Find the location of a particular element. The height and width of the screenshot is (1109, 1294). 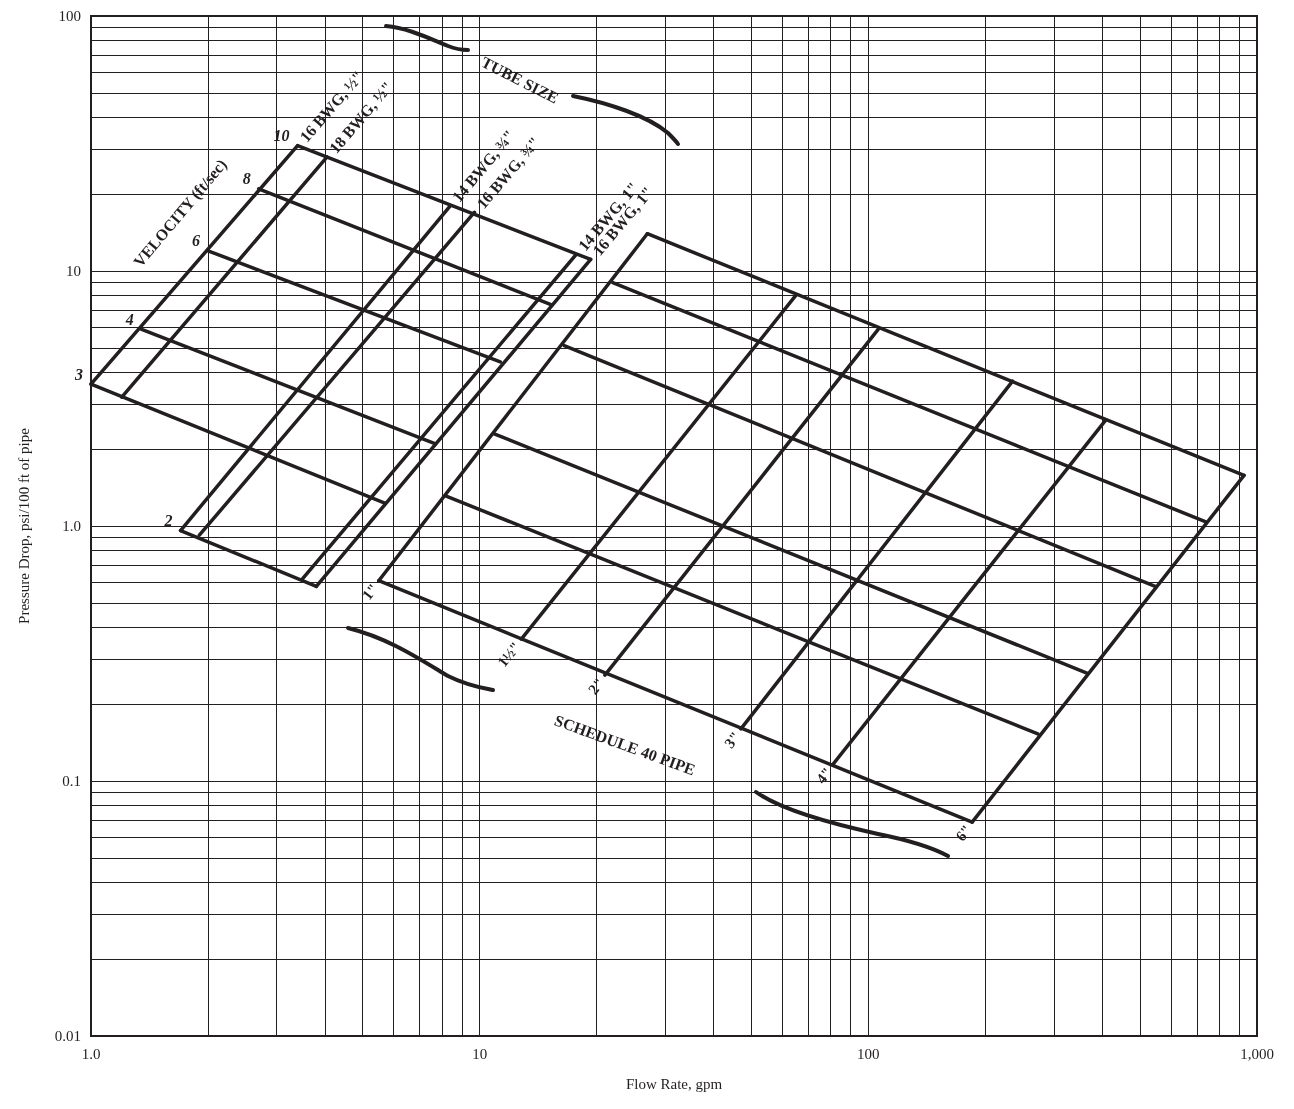

series-label: 8 is located at coordinates (246, 179).